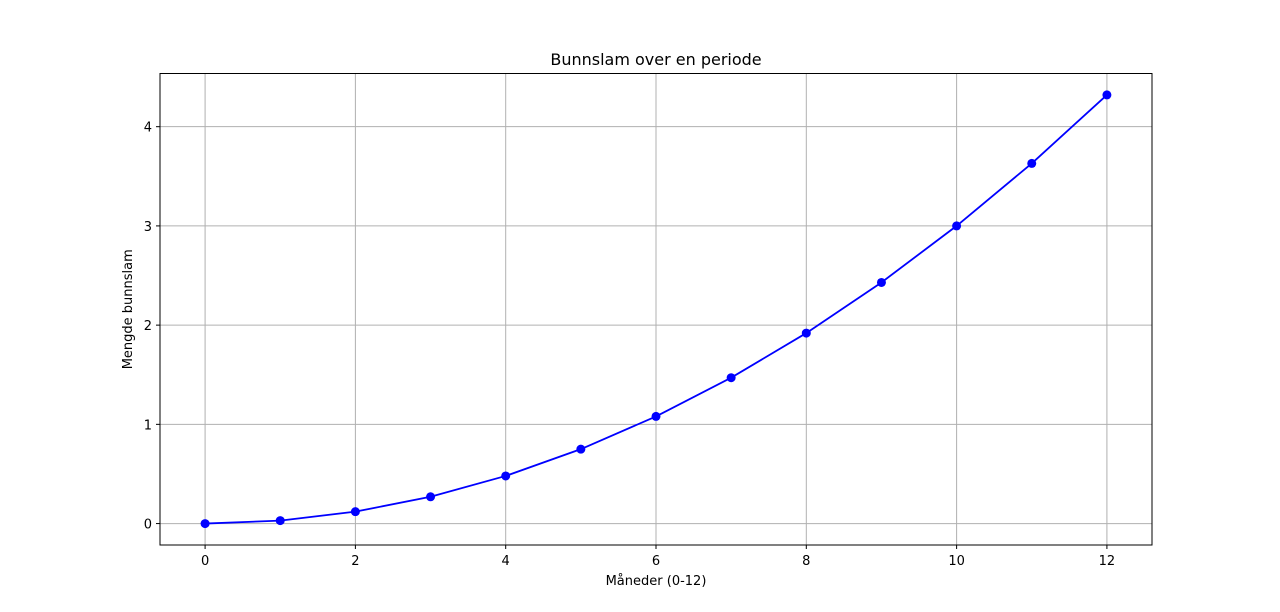 This screenshot has width=1280, height=612. I want to click on x-tick-label: 8, so click(806, 561).